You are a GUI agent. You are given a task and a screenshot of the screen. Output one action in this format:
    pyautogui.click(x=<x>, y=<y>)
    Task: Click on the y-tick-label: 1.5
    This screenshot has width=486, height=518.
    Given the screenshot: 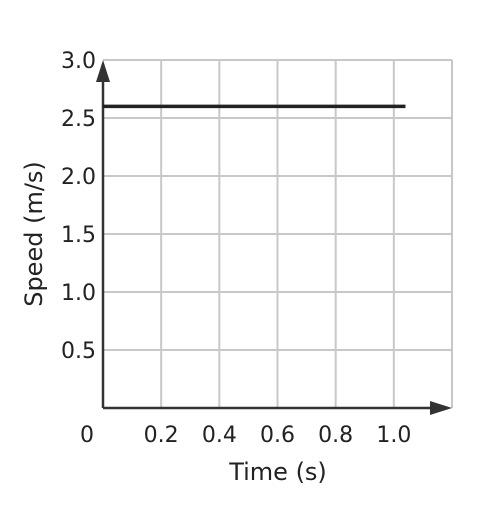 What is the action you would take?
    pyautogui.click(x=78, y=235)
    